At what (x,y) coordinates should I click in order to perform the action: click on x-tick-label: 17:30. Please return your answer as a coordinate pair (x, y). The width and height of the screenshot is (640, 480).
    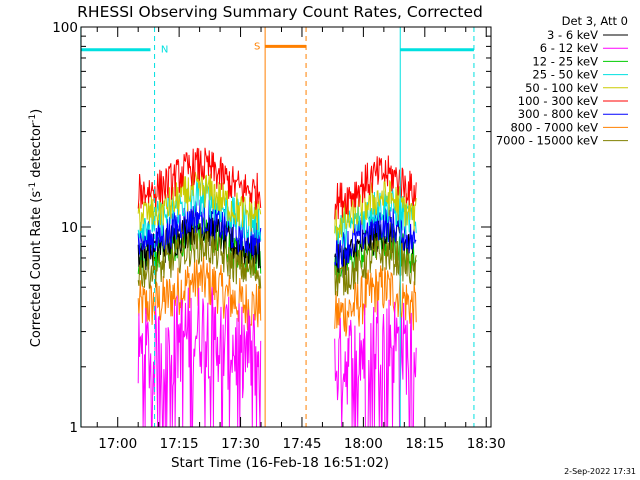
    Looking at the image, I should click on (240, 444).